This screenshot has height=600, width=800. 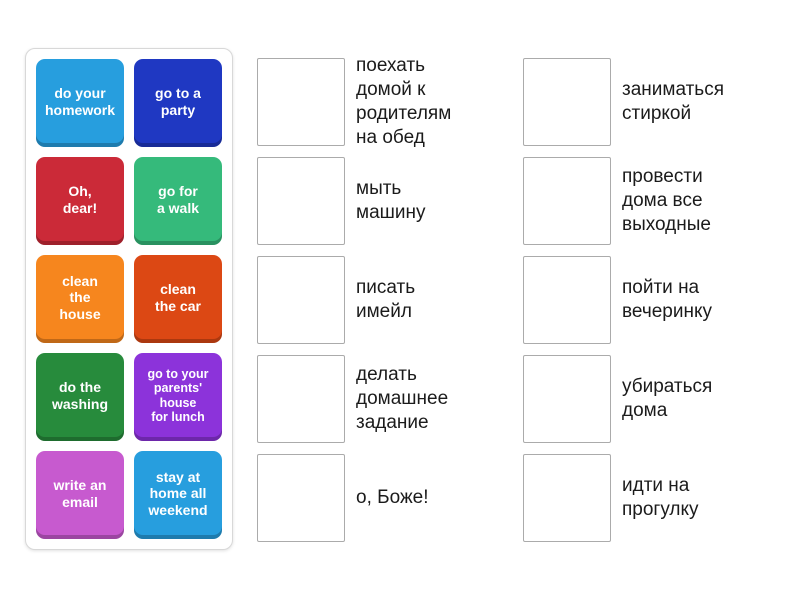 I want to click on clue-text: мыть машину, so click(x=391, y=200).